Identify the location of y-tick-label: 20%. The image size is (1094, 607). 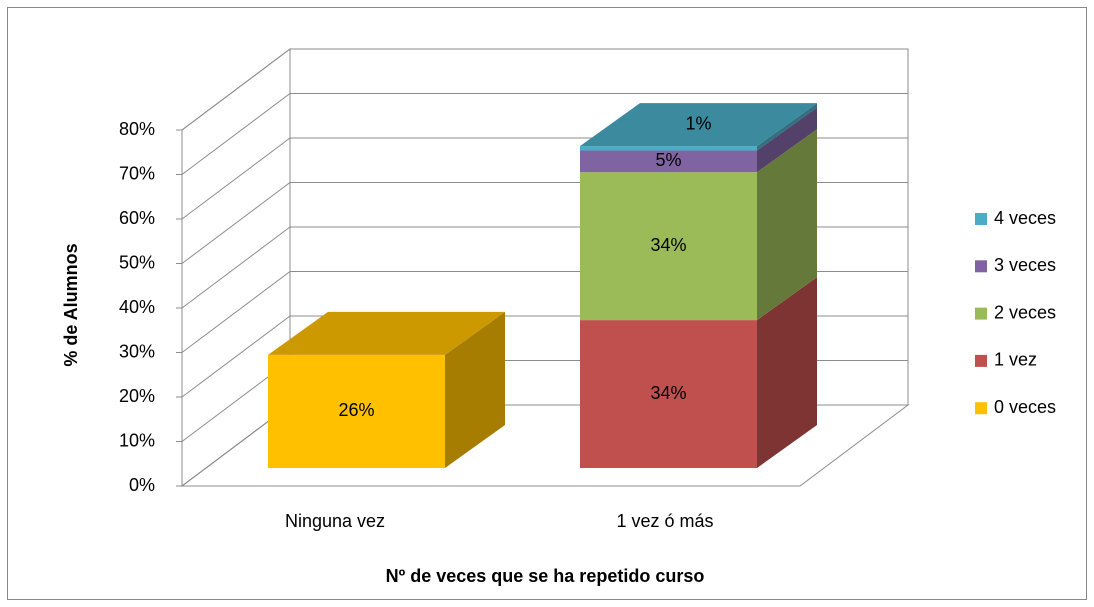
(137, 396).